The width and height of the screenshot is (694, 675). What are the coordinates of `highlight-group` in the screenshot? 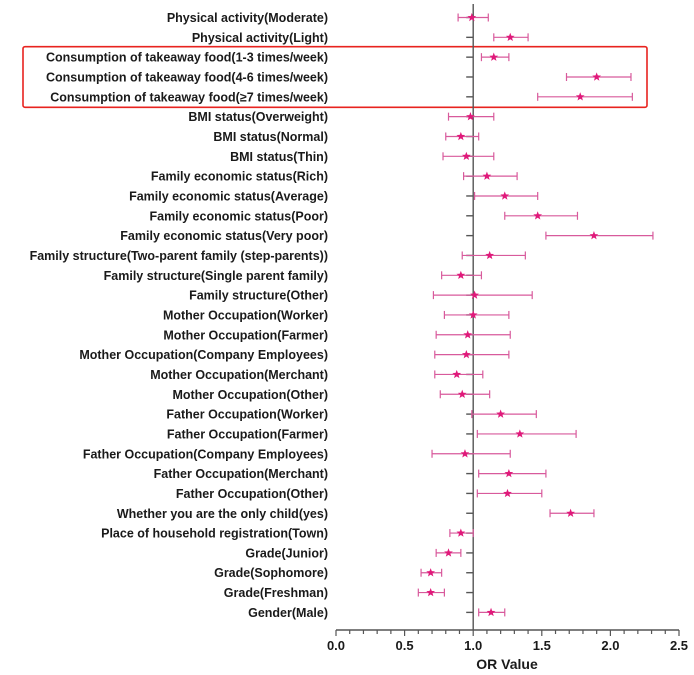 It's located at (335, 77).